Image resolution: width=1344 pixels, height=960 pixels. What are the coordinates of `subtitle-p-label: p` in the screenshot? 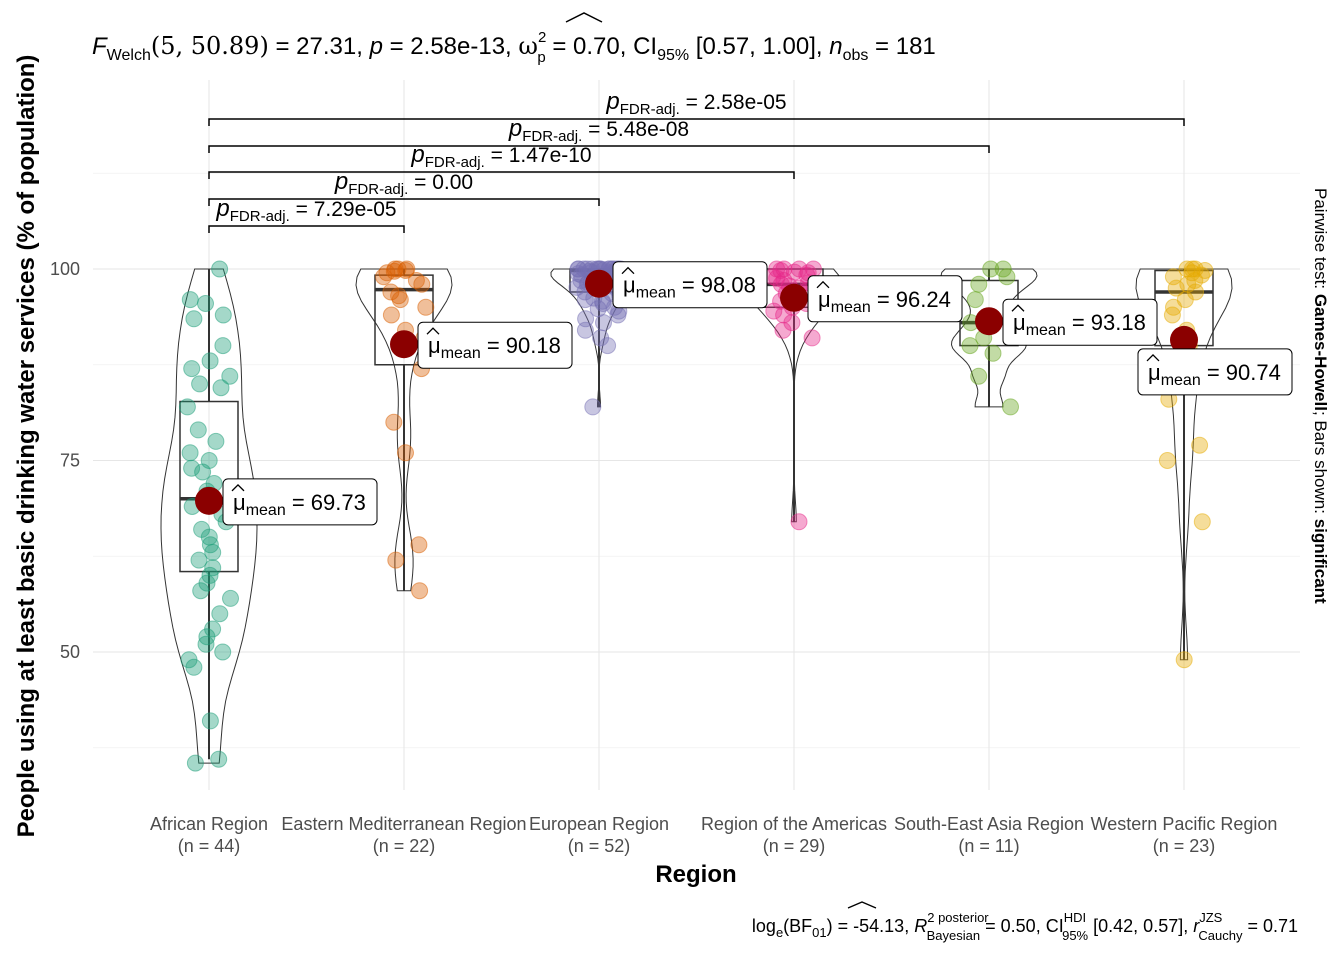 It's located at (376, 46).